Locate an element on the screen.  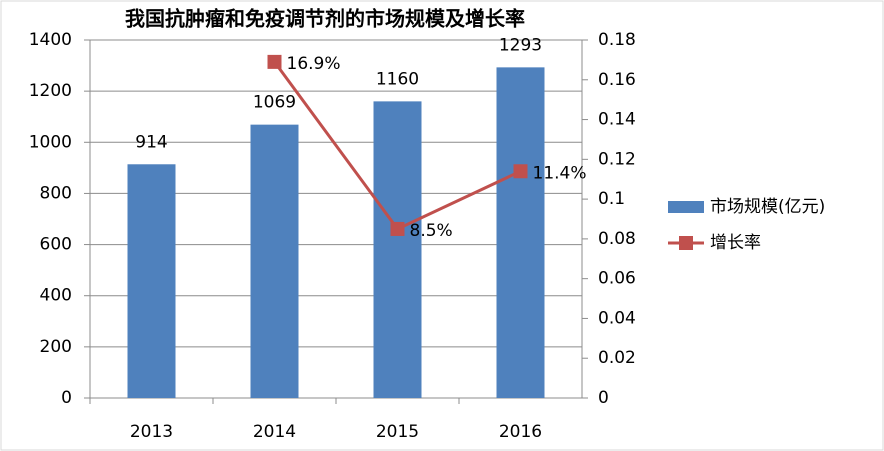
line-label: 8.5% is located at coordinates (431, 231).